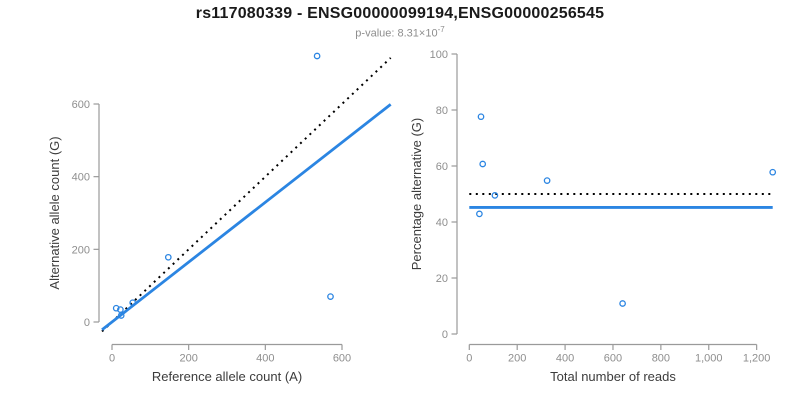  I want to click on y-tick-label: 60, so click(442, 167).